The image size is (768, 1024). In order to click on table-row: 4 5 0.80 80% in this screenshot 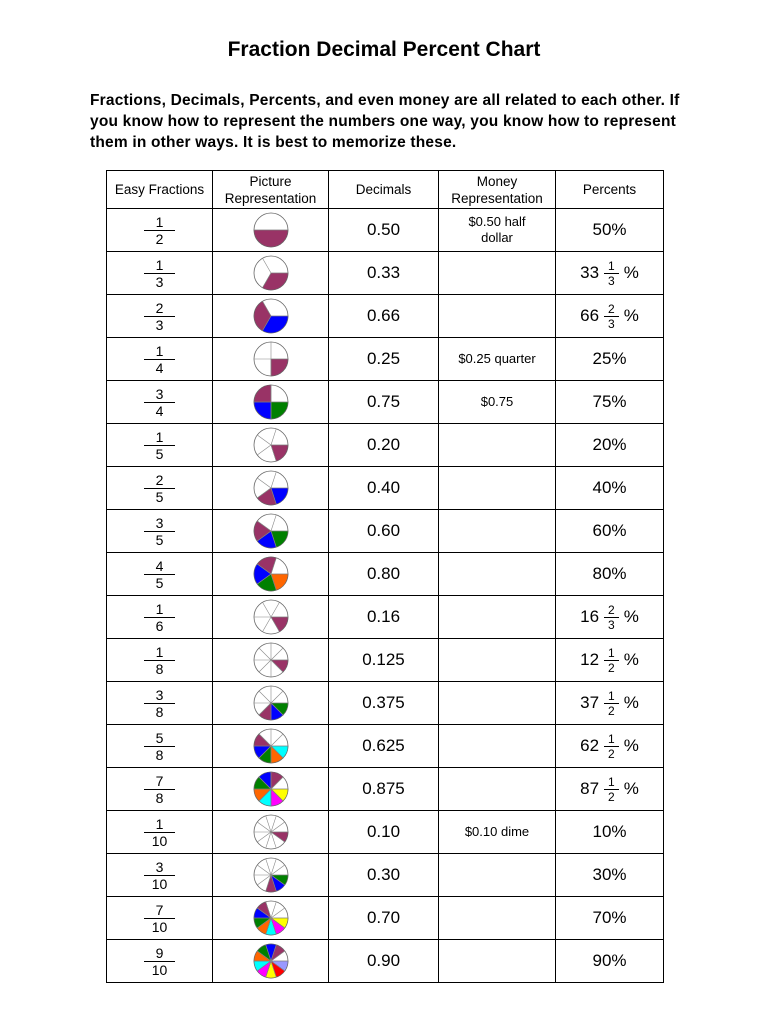, I will do `click(385, 574)`.